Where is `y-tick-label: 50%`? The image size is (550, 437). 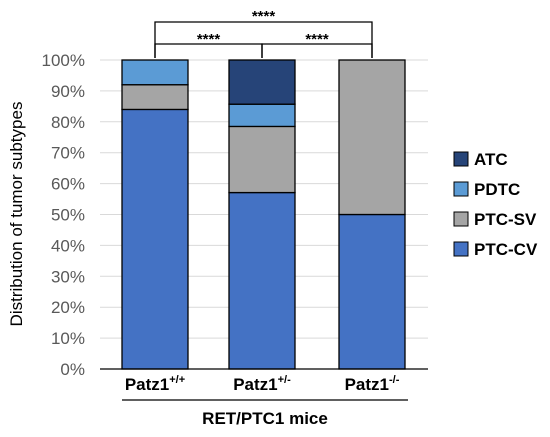
y-tick-label: 50% is located at coordinates (68, 215).